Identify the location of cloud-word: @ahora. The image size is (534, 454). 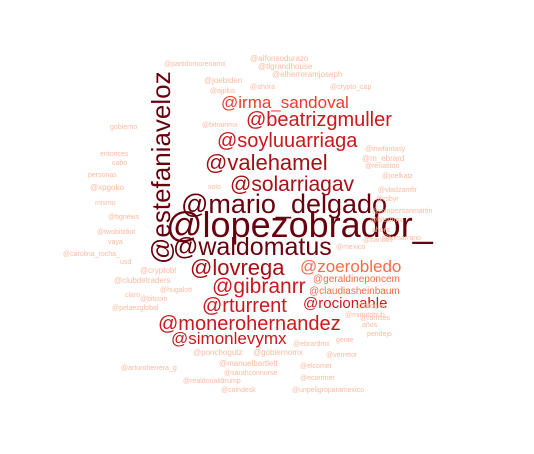
(263, 87).